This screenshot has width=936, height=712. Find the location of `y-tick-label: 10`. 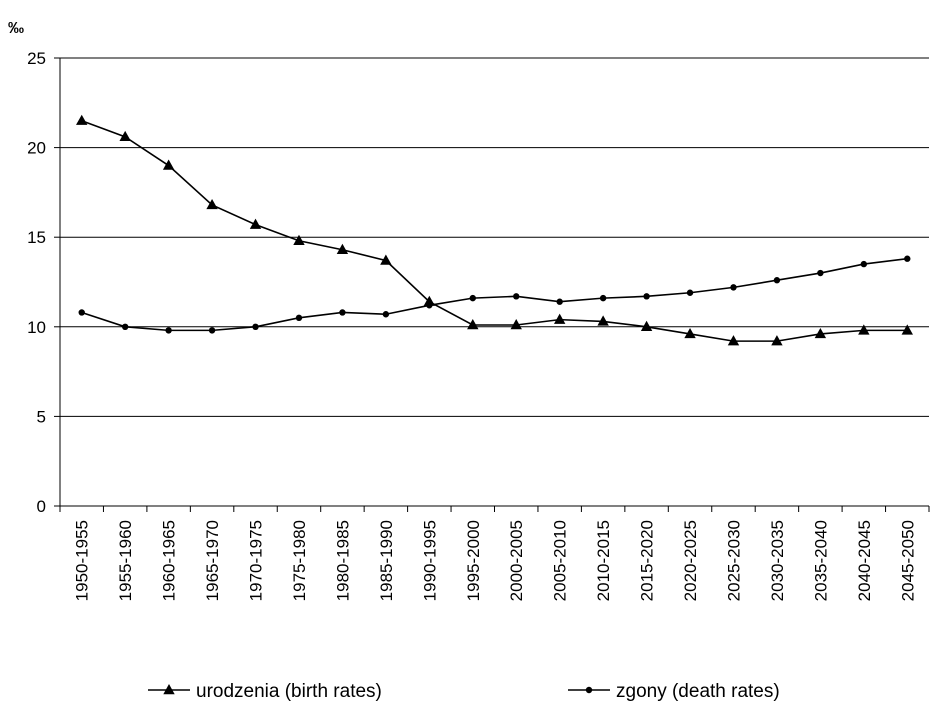

y-tick-label: 10 is located at coordinates (36, 327).